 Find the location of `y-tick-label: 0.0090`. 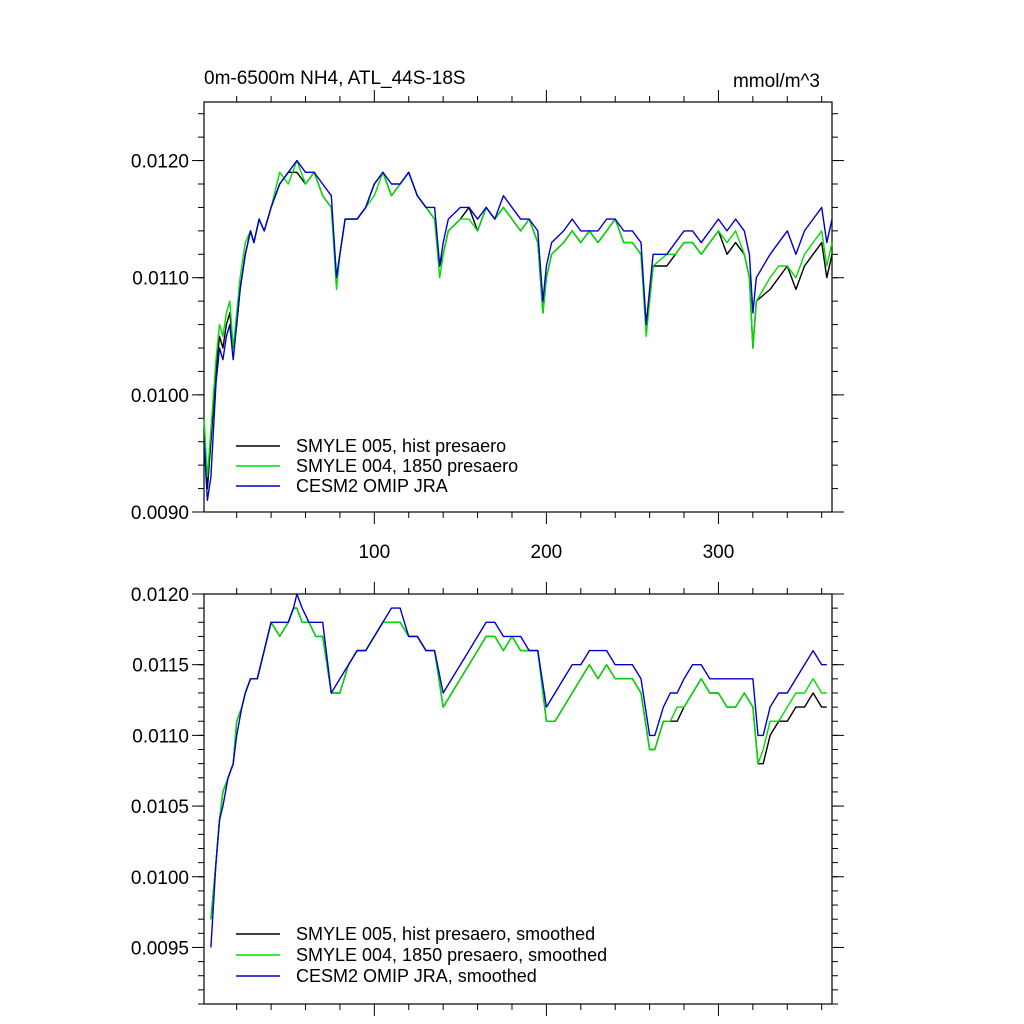

y-tick-label: 0.0090 is located at coordinates (160, 513).